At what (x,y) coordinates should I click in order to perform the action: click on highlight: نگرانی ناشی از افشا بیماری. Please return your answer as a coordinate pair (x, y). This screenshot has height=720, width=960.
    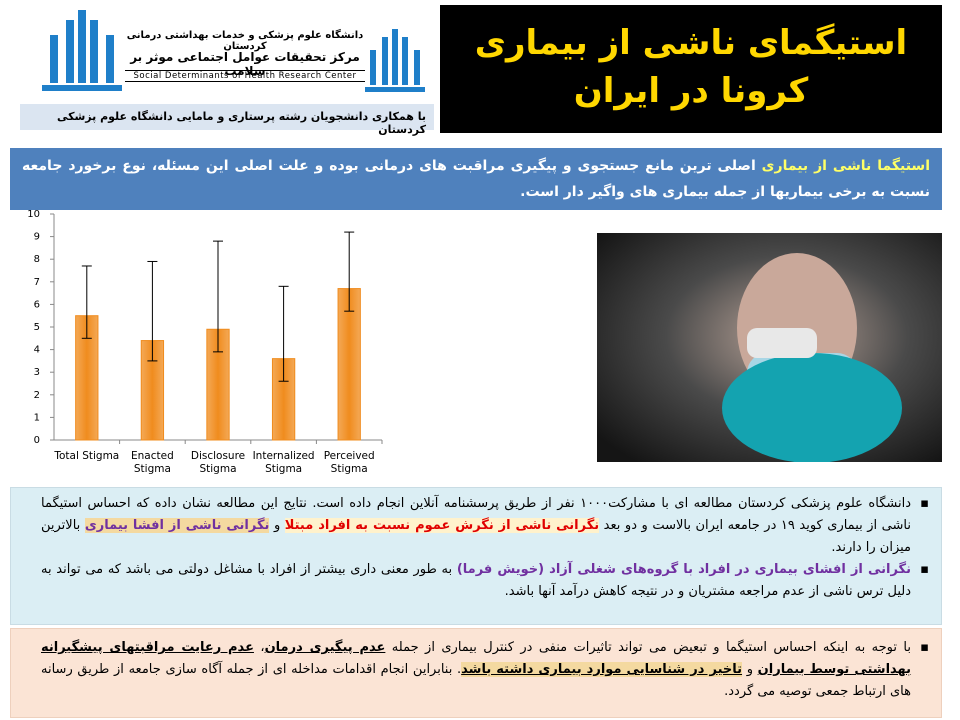
    Looking at the image, I should click on (177, 525).